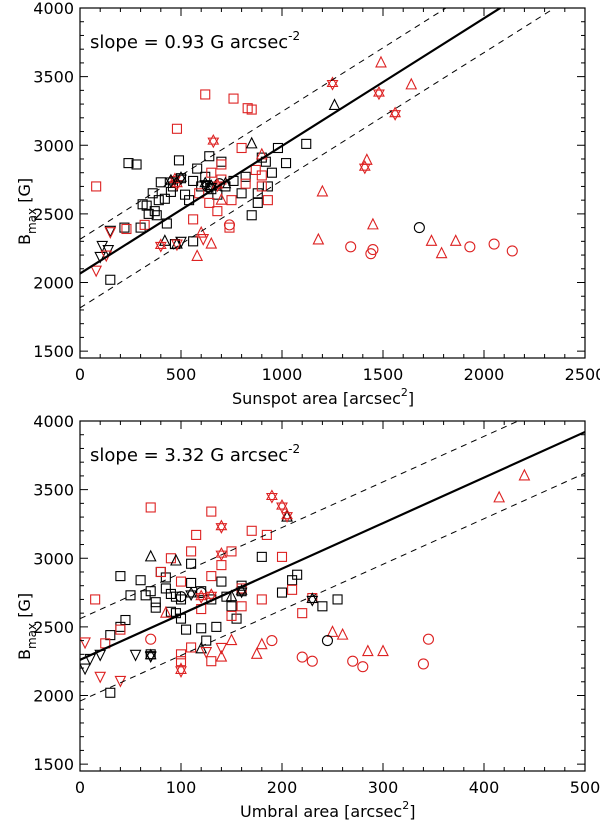 This screenshot has width=600, height=824. Describe the element at coordinates (484, 787) in the screenshot. I see `x-tick-label: 400` at that location.